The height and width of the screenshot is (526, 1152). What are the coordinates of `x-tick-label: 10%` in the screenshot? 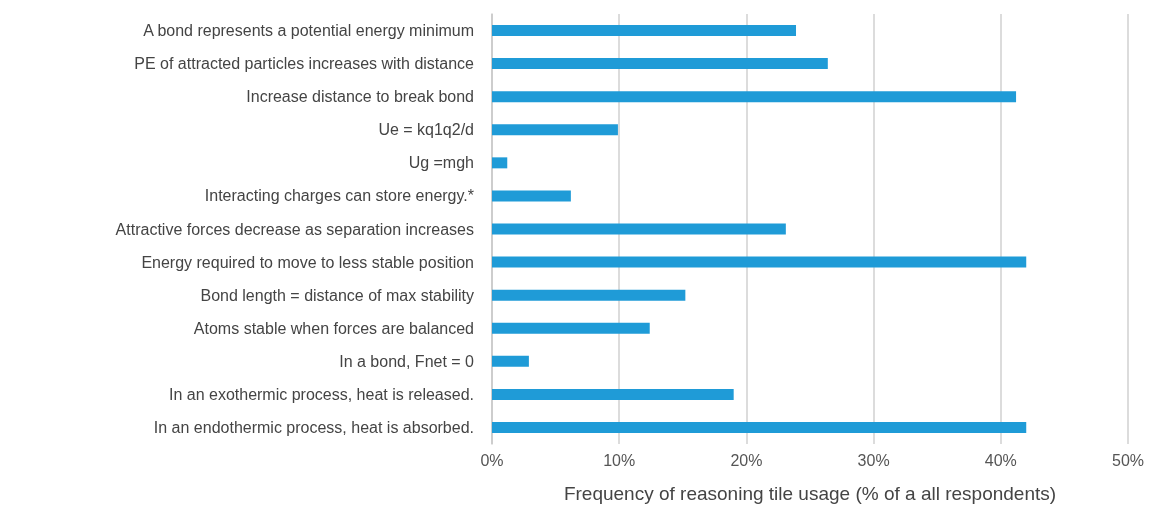 It's located at (619, 460).